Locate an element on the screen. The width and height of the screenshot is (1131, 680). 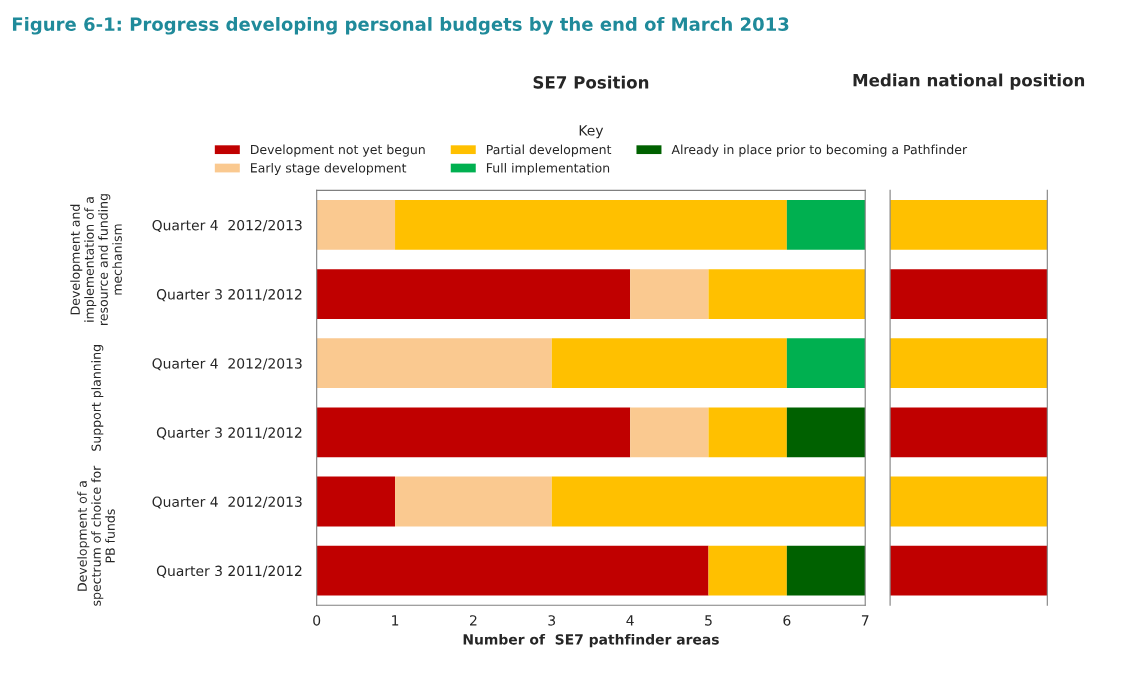
chart-title: Median national position is located at coordinates (969, 81).